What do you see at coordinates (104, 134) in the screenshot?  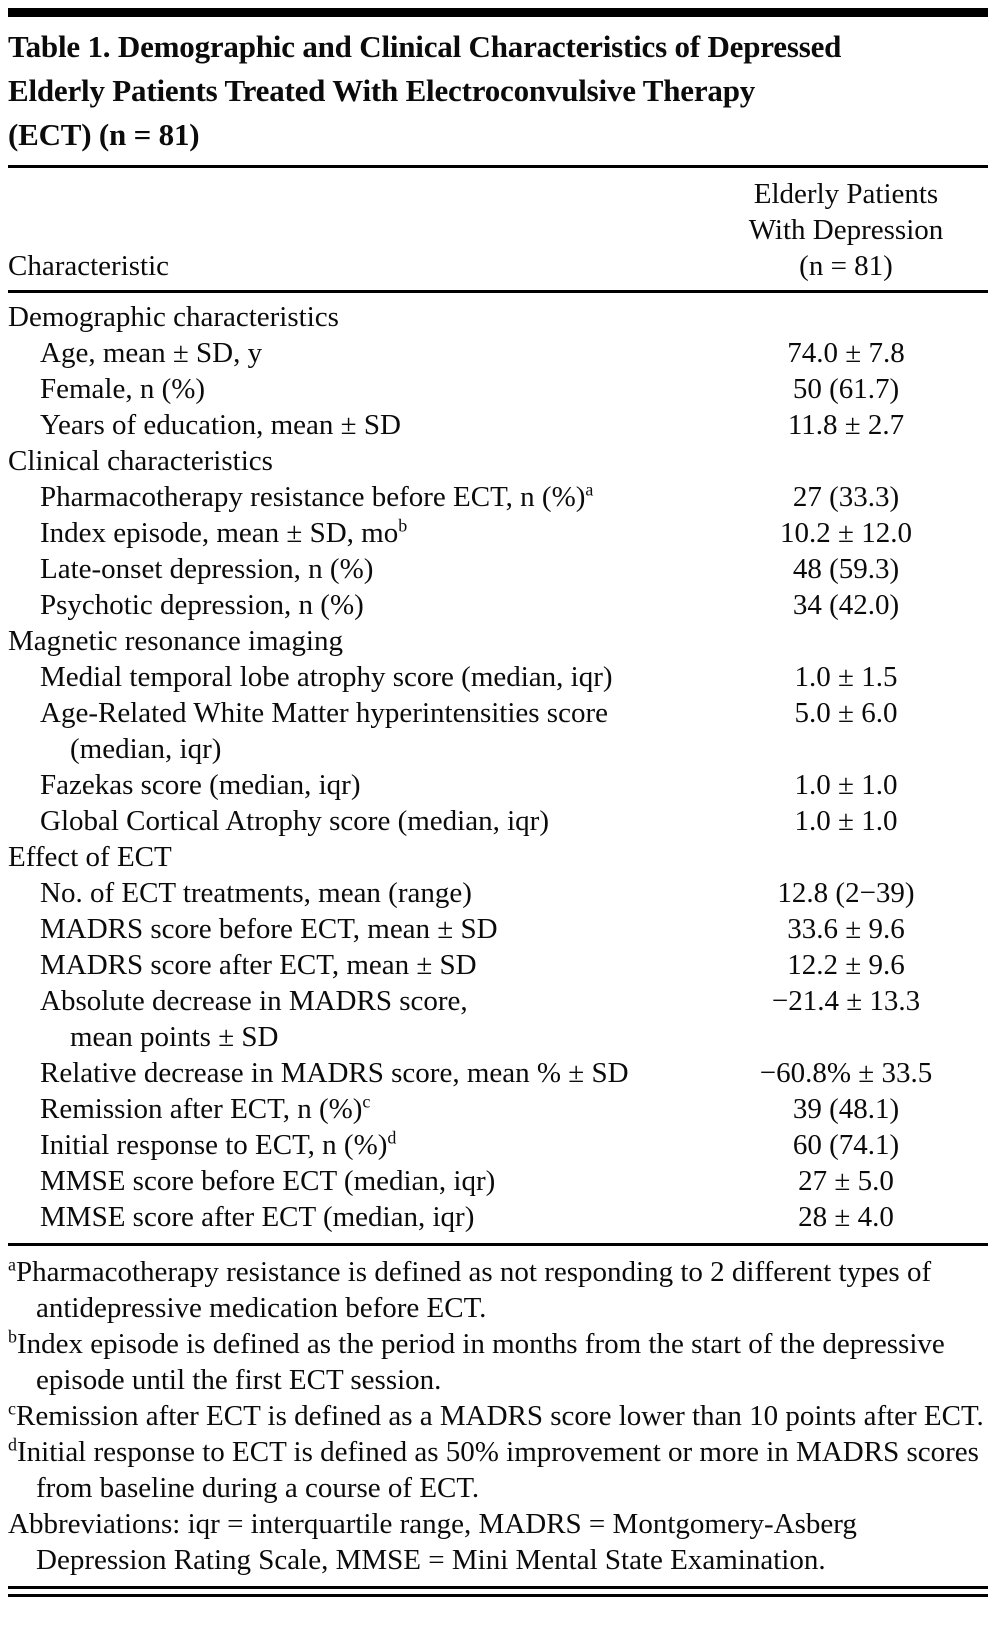 I see `table-title-line: (ECT) (n = 81)` at bounding box center [104, 134].